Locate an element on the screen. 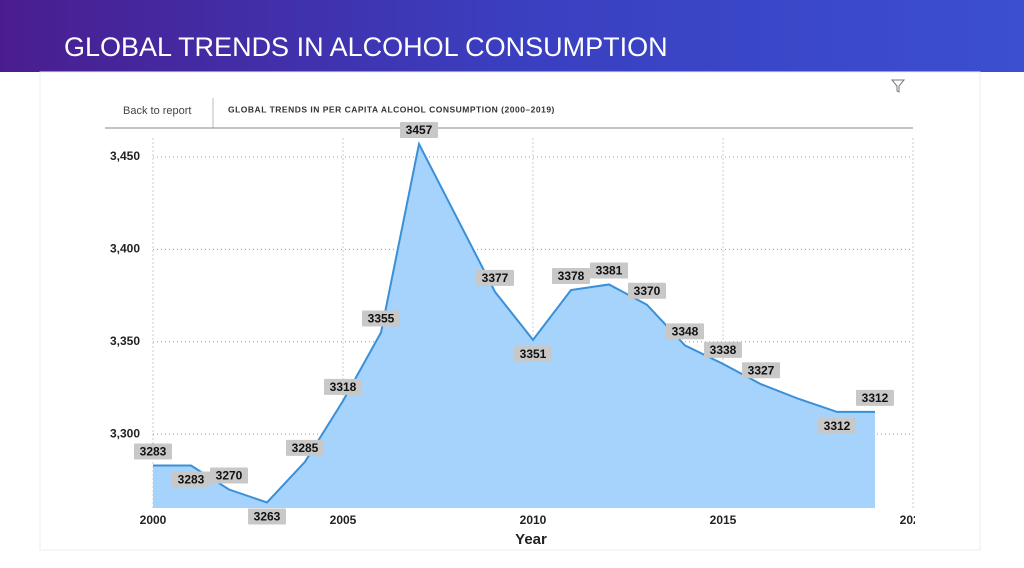 This screenshot has height=568, width=1024. x-tick-label: 2015 is located at coordinates (723, 520).